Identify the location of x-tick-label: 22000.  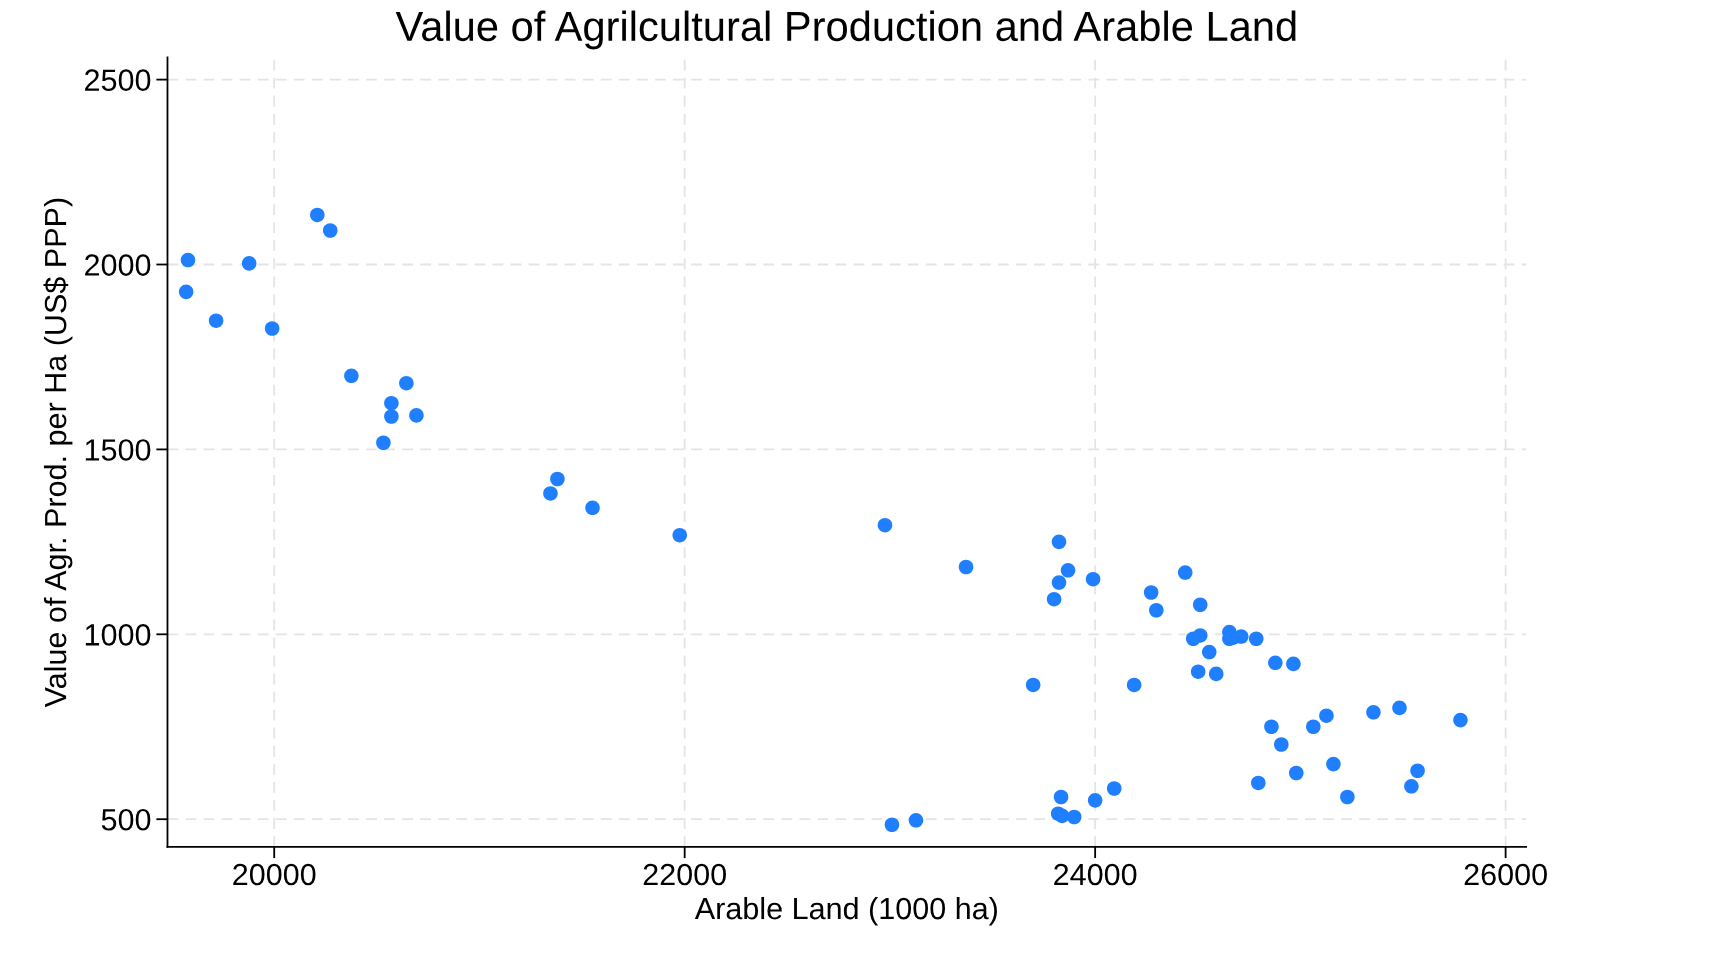
(684, 874).